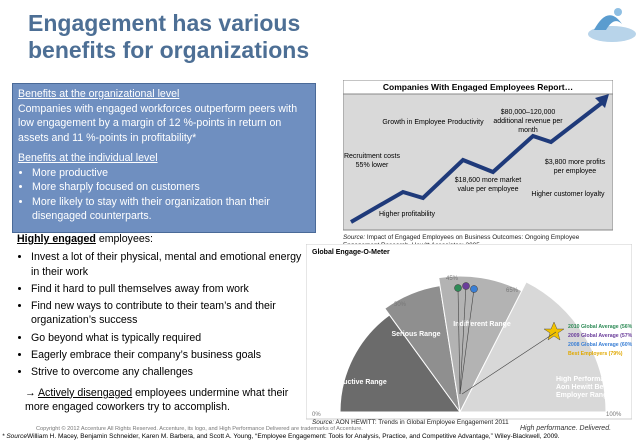 This screenshot has width=638, height=442. What do you see at coordinates (512, 291) in the screenshot?
I see `scale-label: 65%` at bounding box center [512, 291].